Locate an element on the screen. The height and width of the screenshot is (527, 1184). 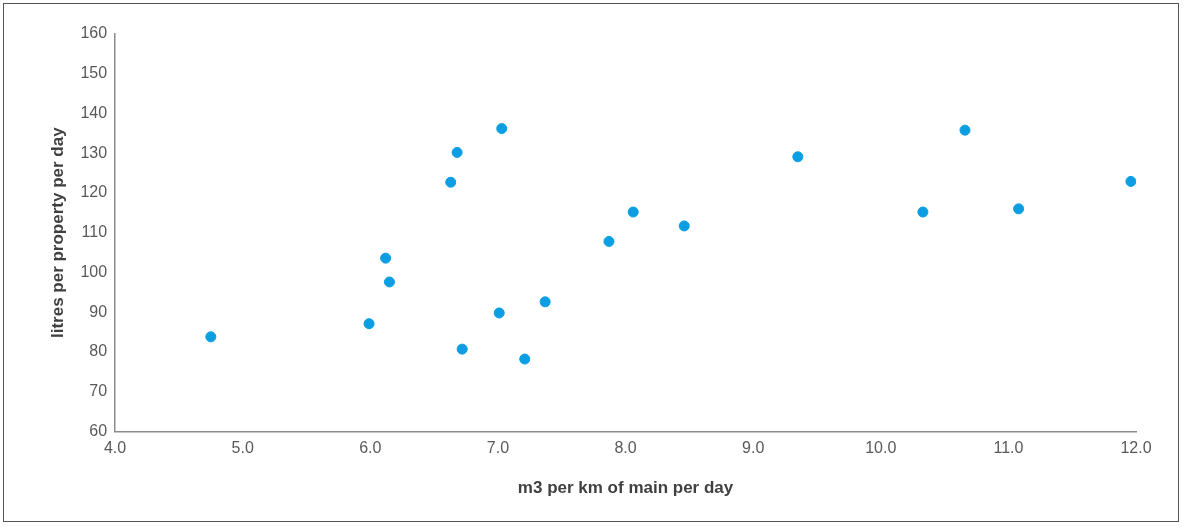
y-tick-label: 150 is located at coordinates (94, 73).